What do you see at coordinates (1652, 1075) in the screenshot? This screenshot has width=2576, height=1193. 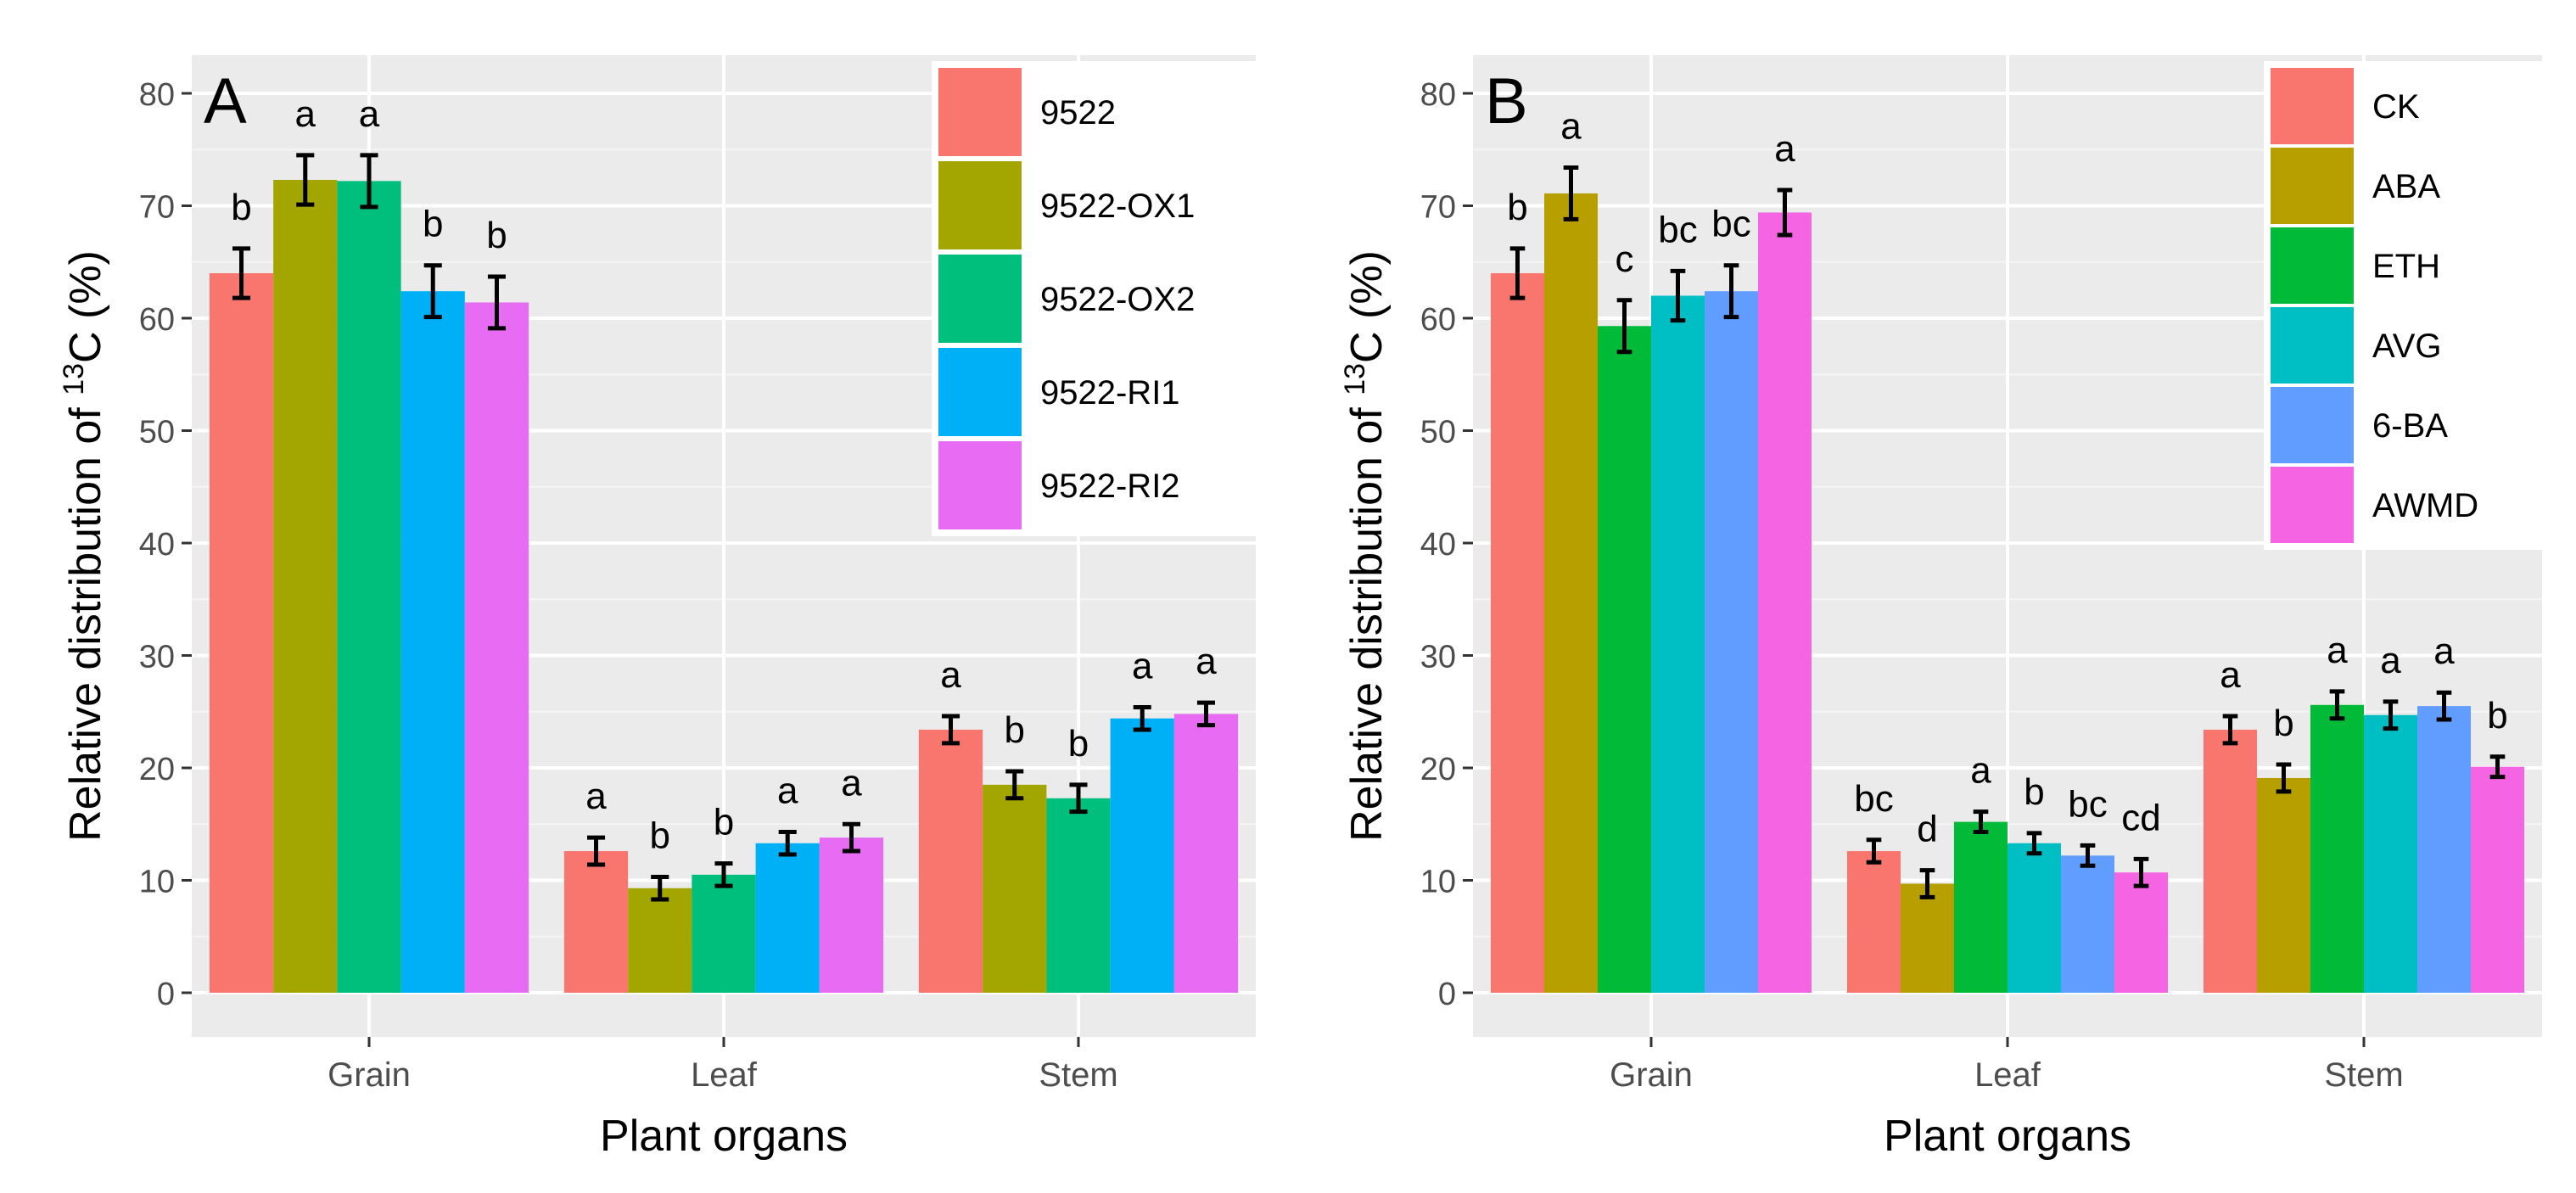 I see `x-tick-label: Grain` at bounding box center [1652, 1075].